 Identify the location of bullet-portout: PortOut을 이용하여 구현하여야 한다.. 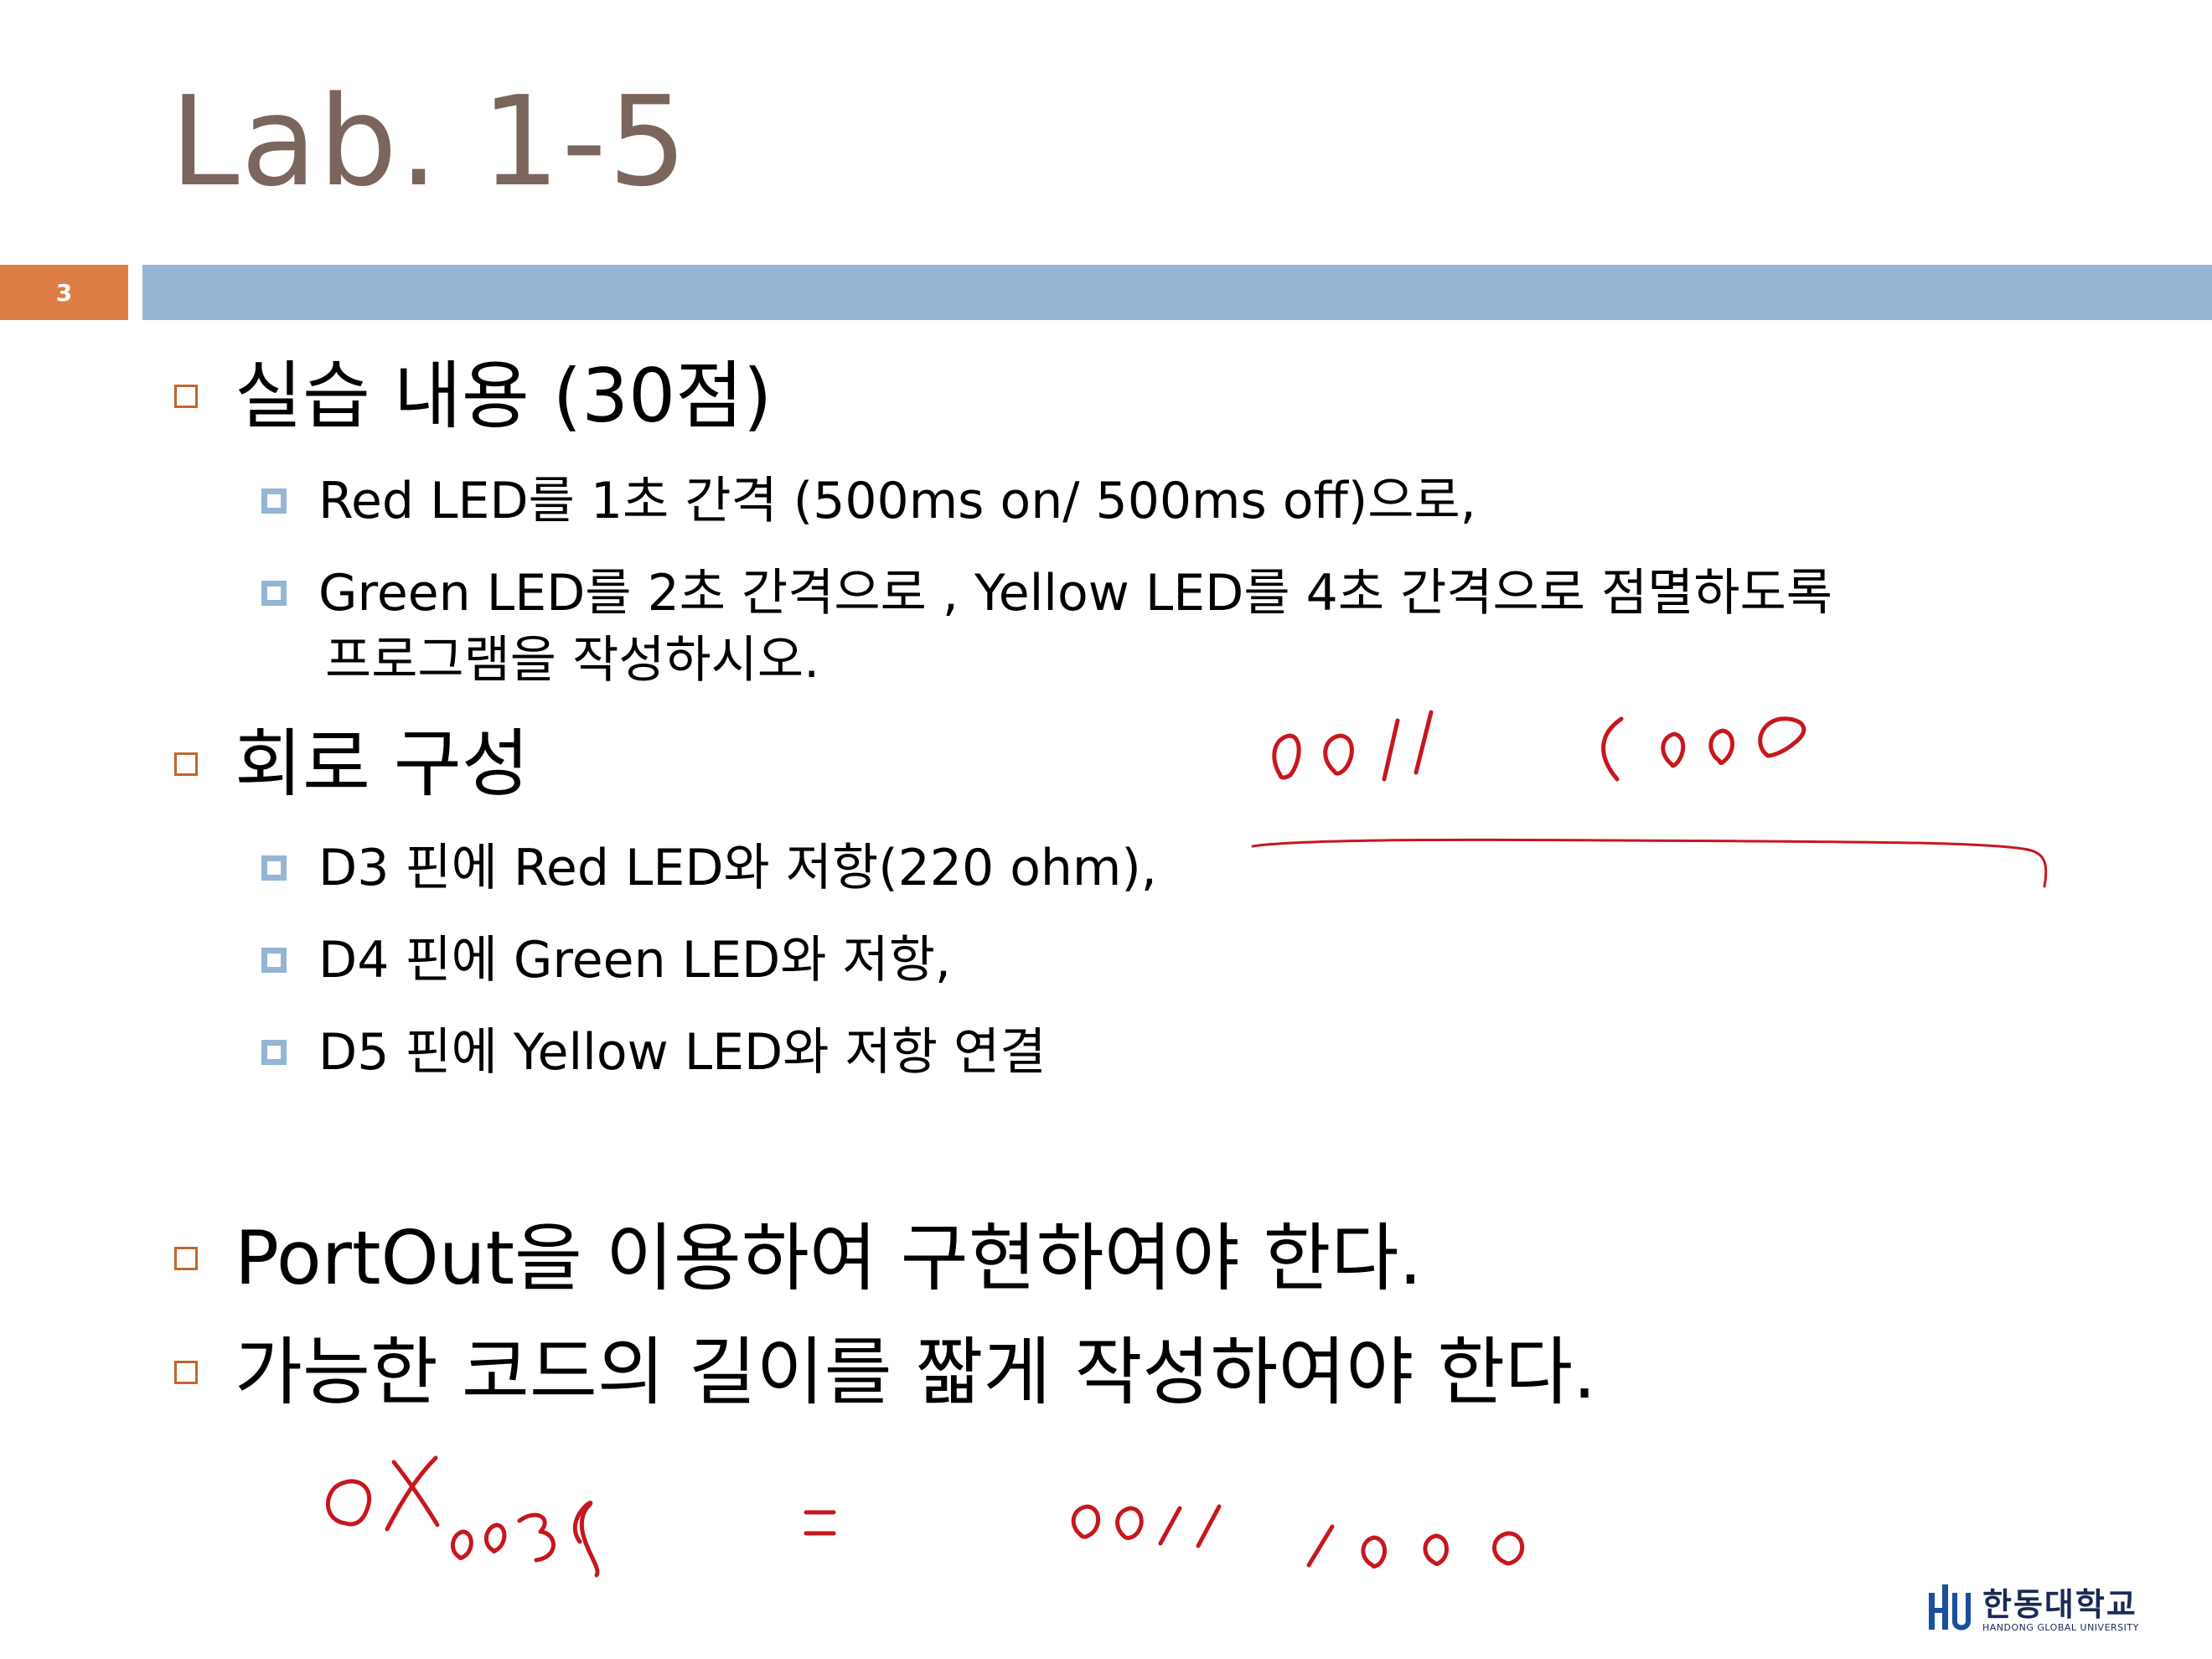
(798, 1258).